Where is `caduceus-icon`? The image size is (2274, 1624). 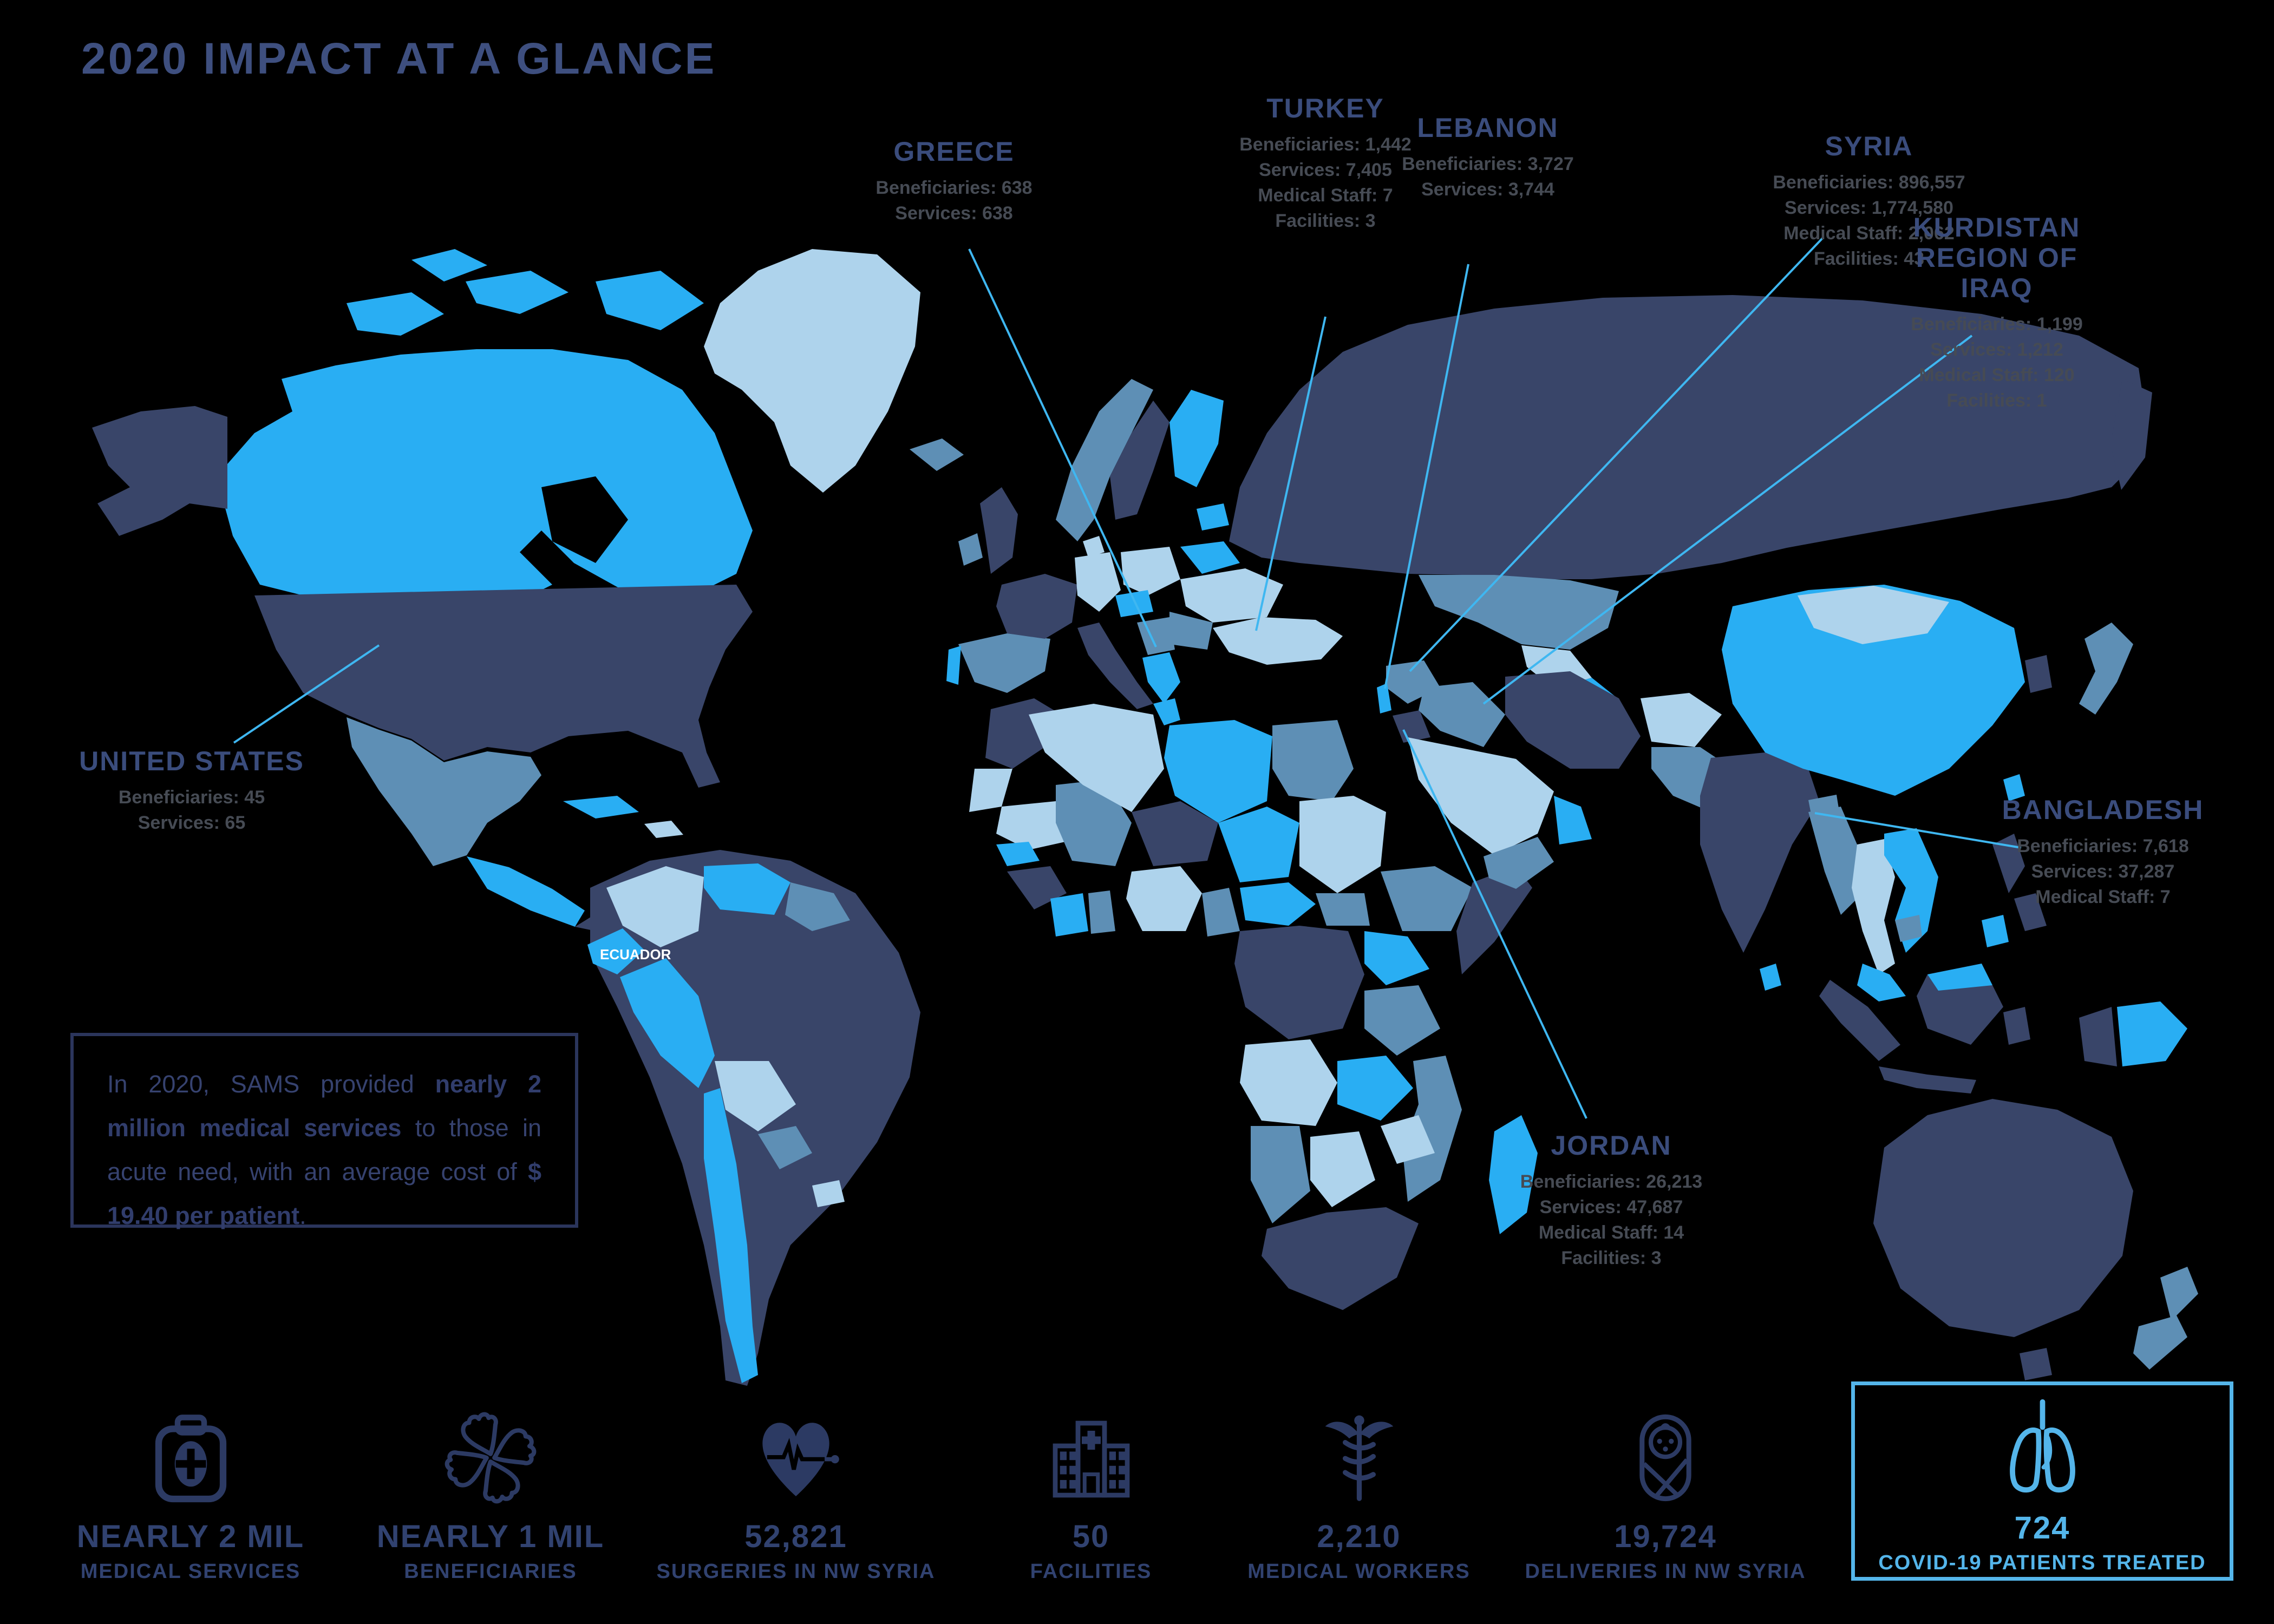 caduceus-icon is located at coordinates (1359, 1452).